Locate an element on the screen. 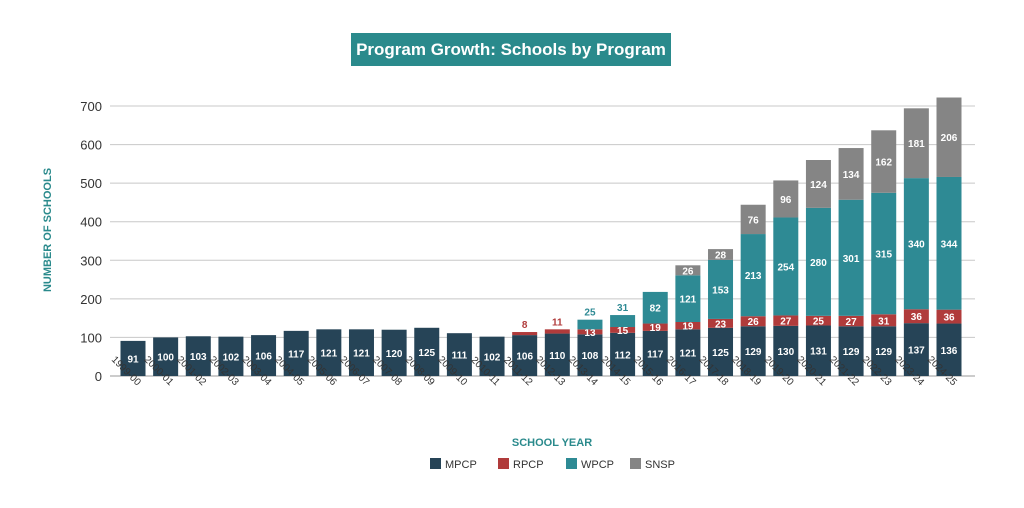 The width and height of the screenshot is (1024, 508). bar-stack: 103 is located at coordinates (198, 356).